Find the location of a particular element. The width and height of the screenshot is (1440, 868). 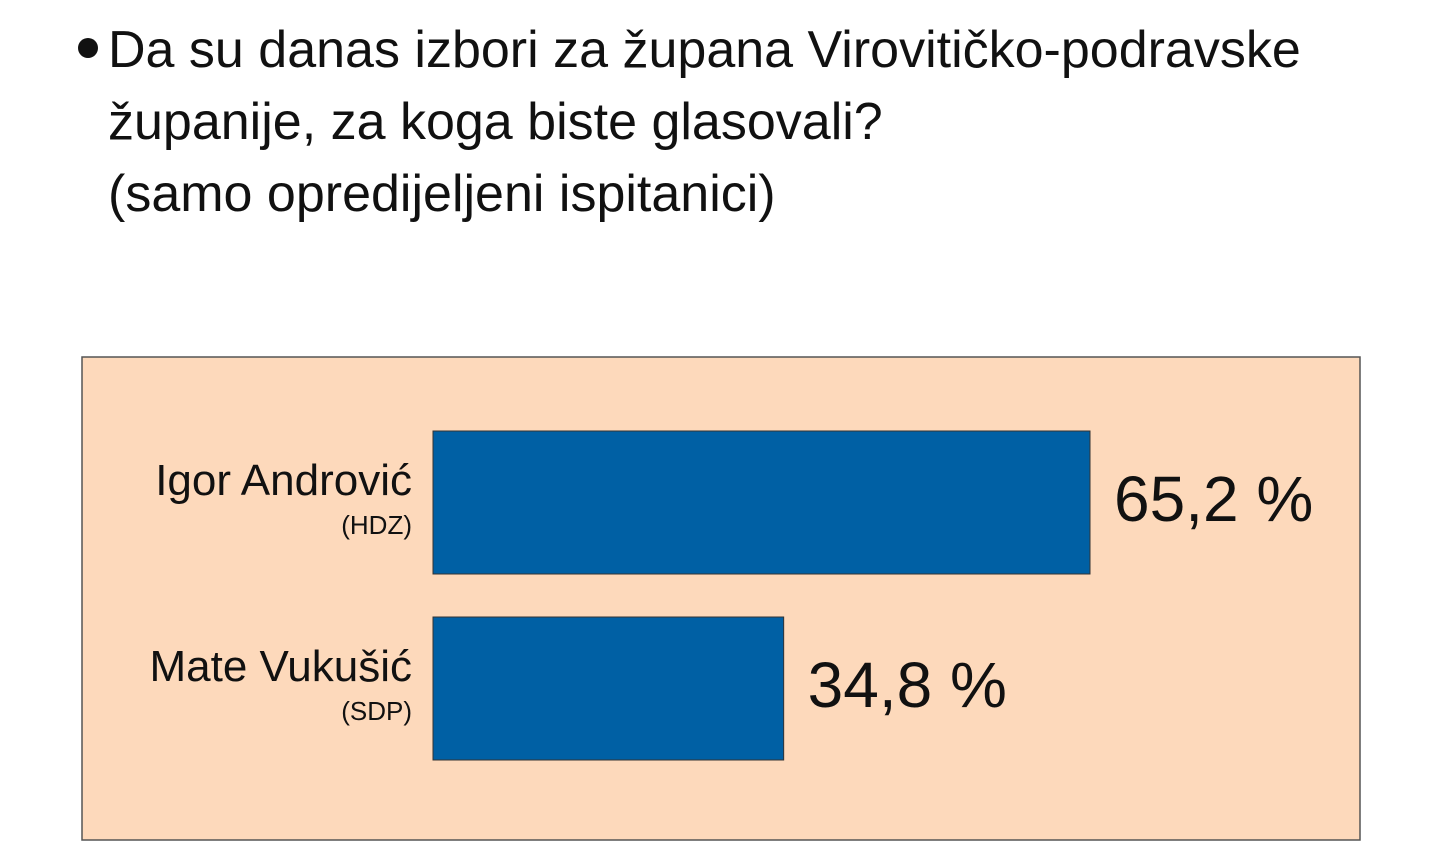

category-sublabel: (HDZ) is located at coordinates (376, 525).